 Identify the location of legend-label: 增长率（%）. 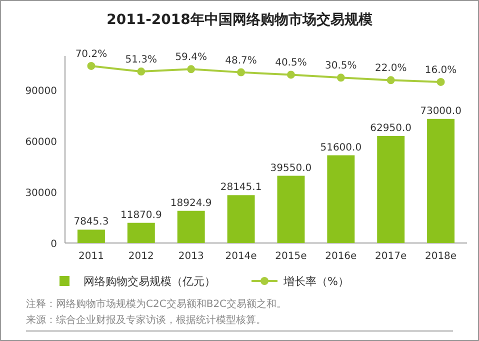
(315, 281).